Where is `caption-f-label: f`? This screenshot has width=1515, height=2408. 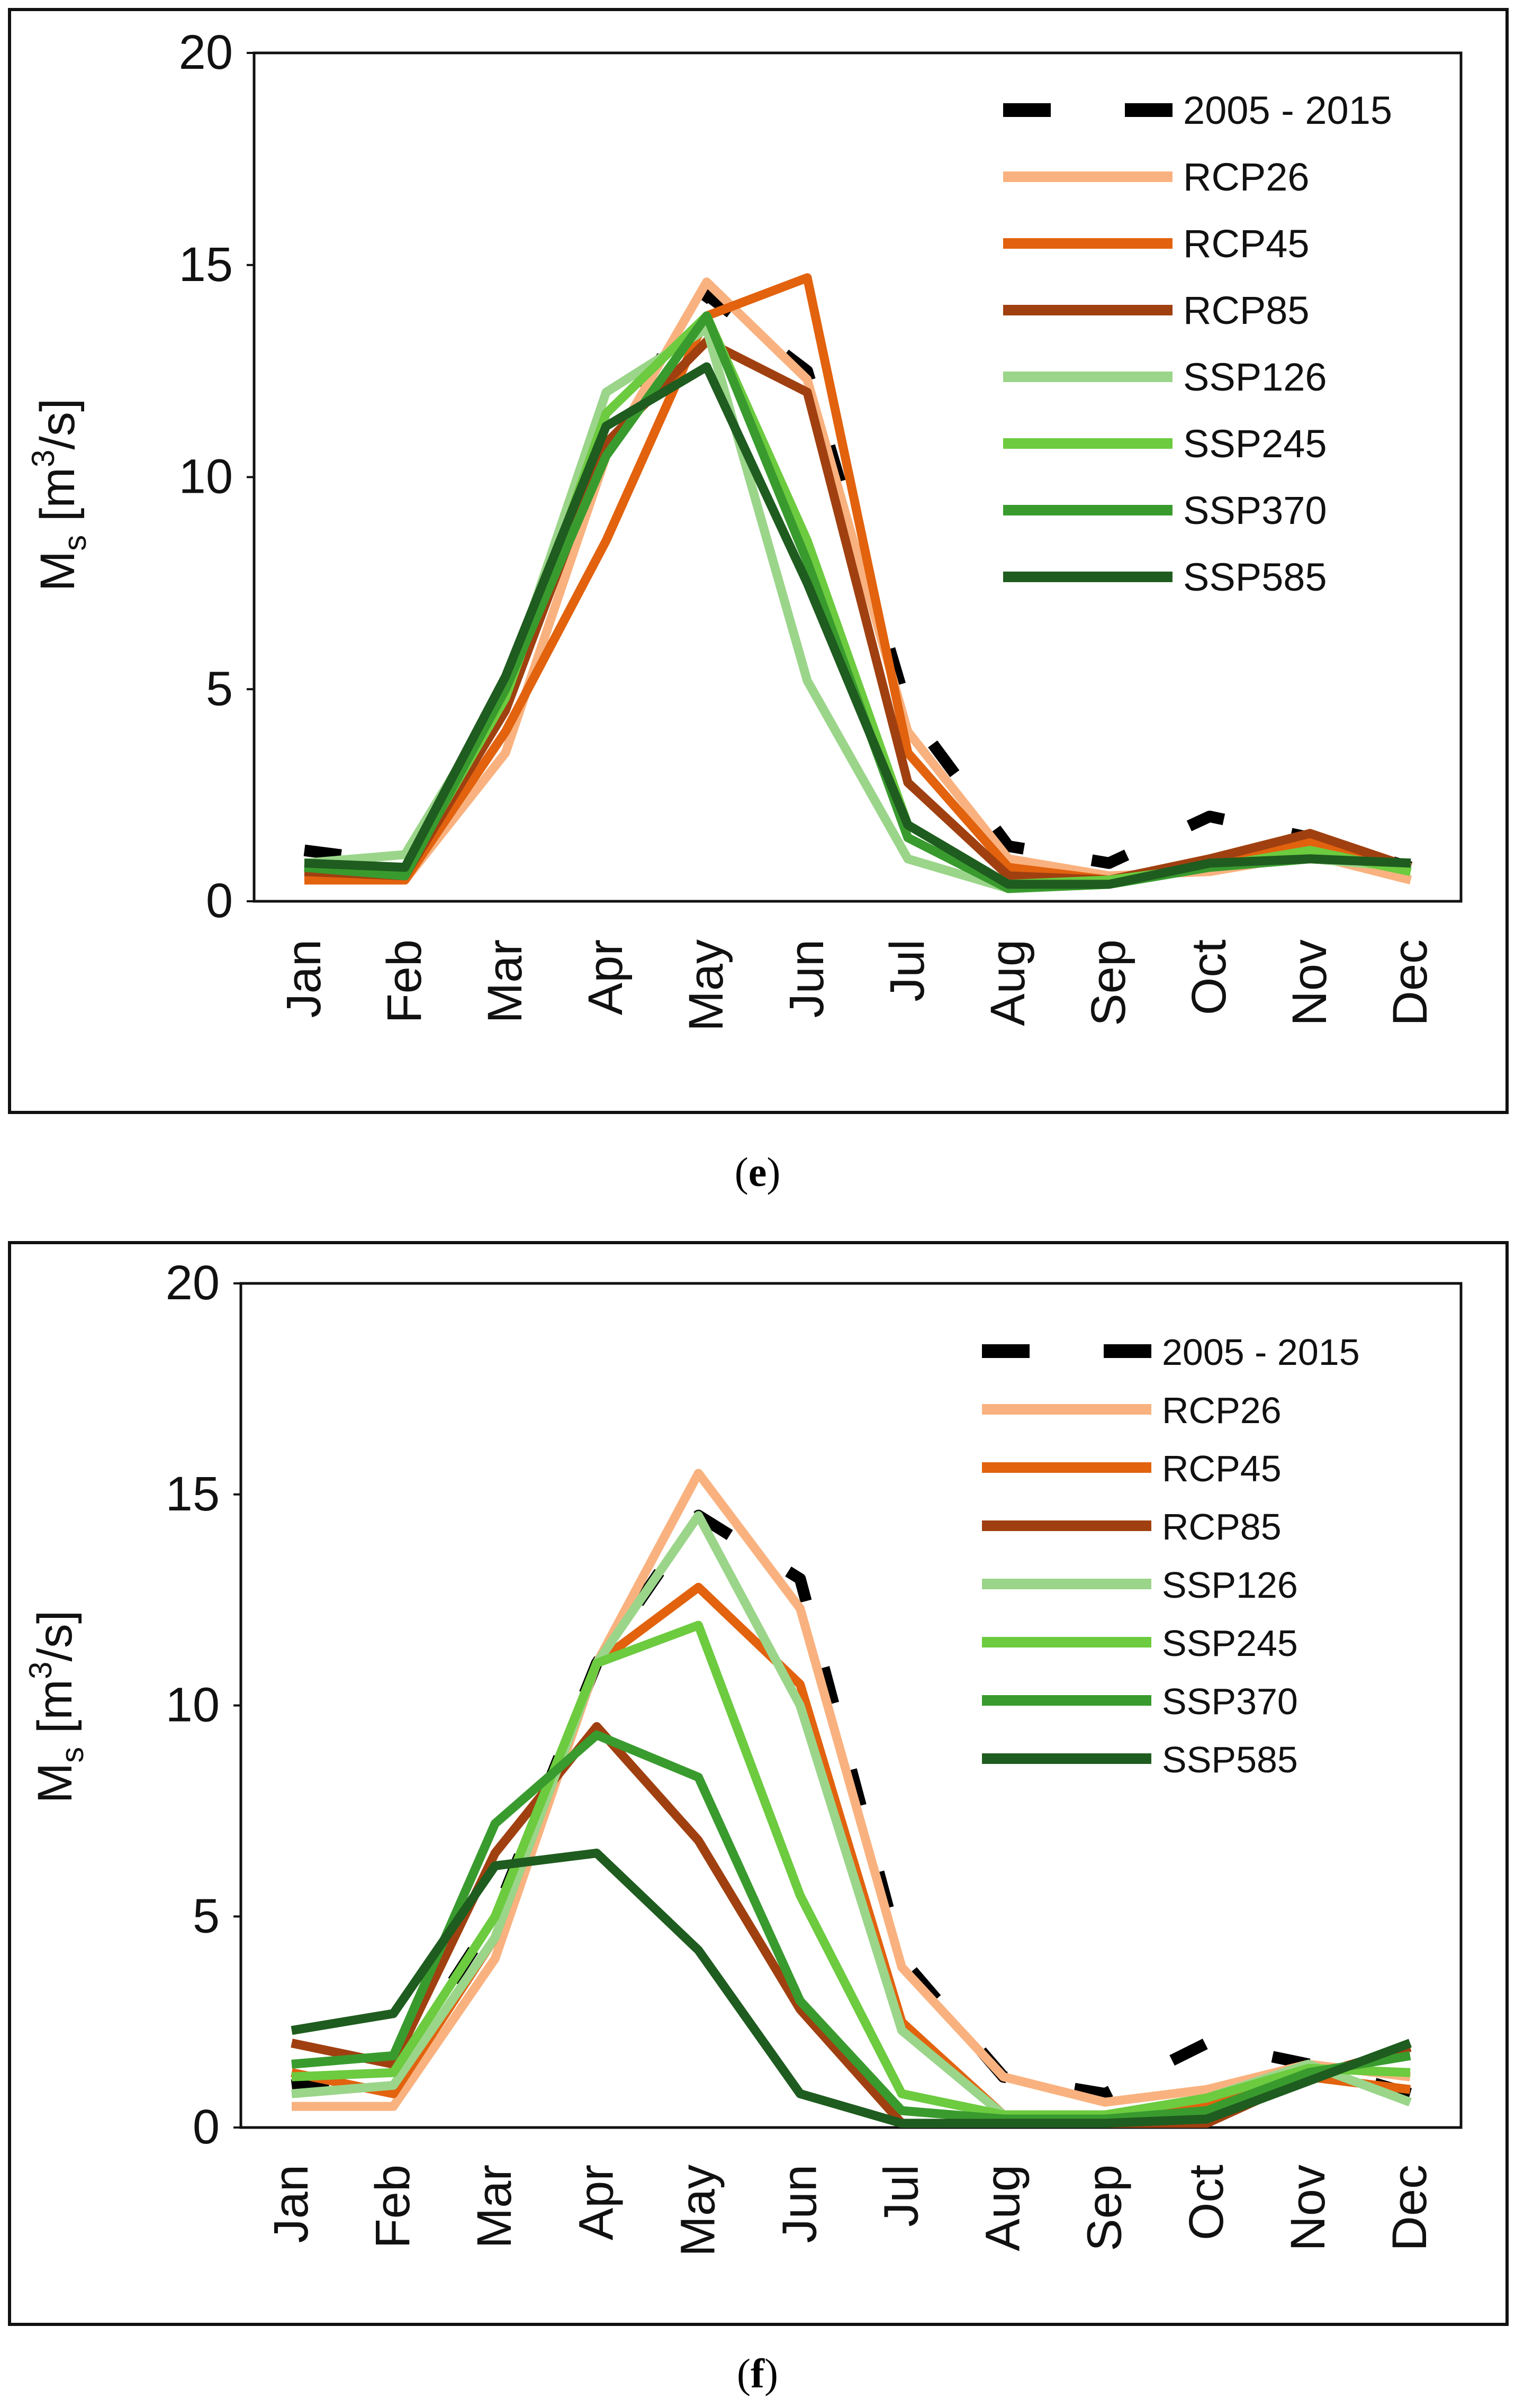 caption-f-label: f is located at coordinates (757, 2373).